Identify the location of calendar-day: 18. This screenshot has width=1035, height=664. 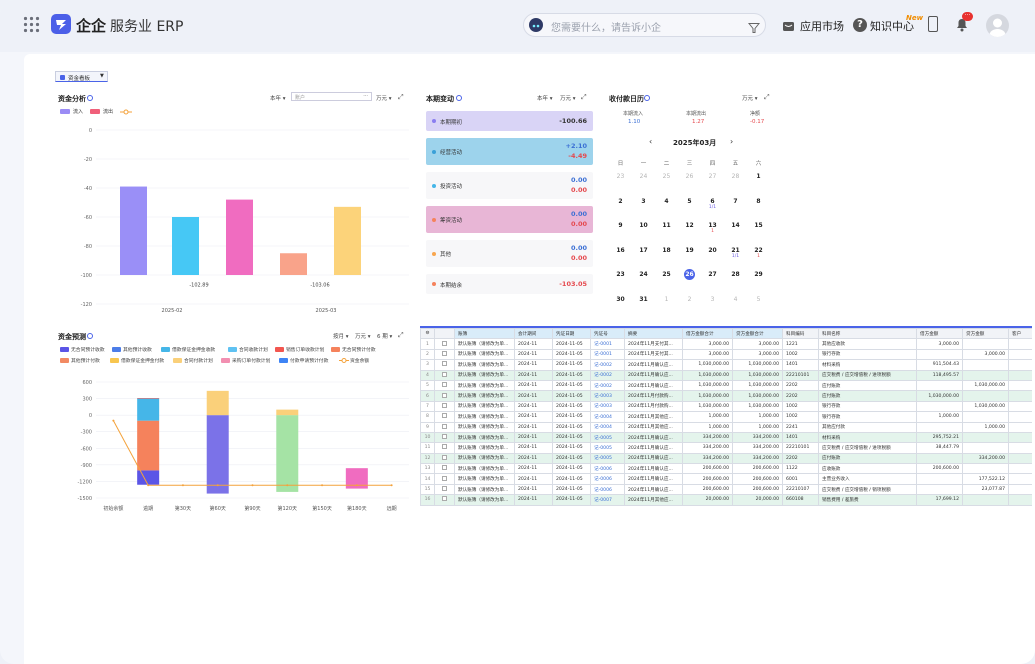
(666, 256).